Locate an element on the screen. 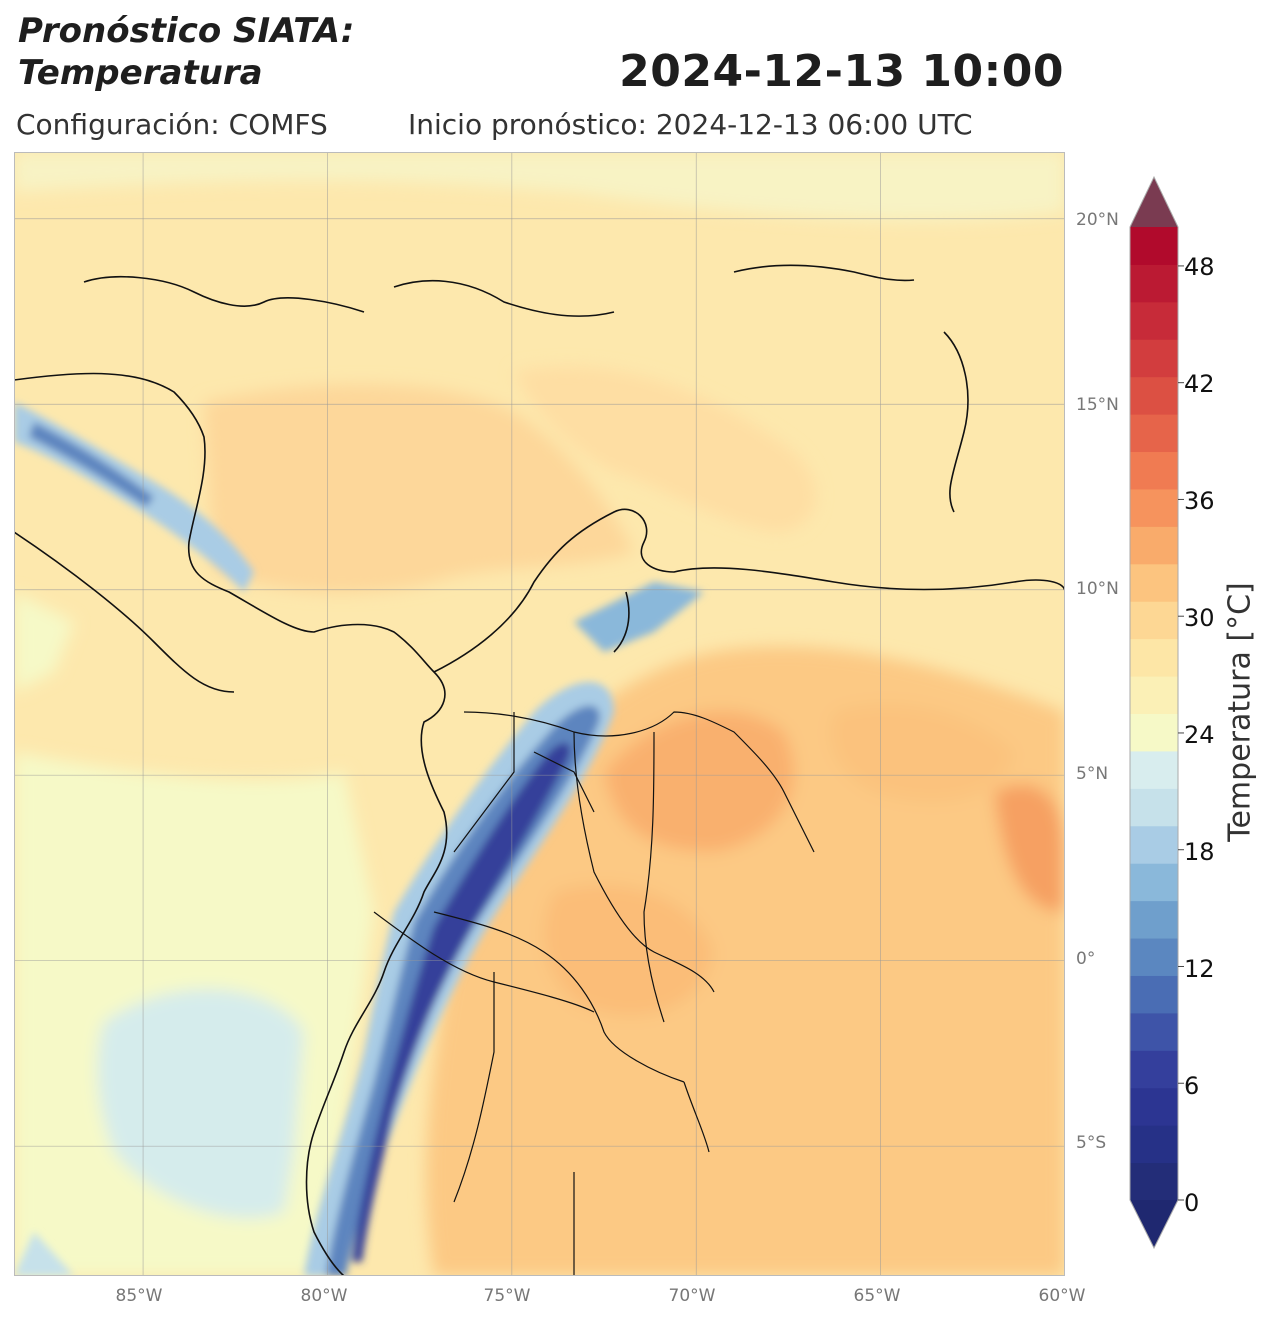 This screenshot has height=1320, width=1274. colorbar-tick-label: 6 is located at coordinates (1192, 1086).